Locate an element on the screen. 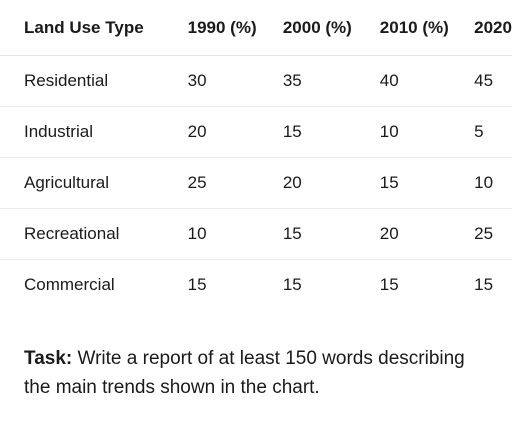  table-row: Industrial 20 15 10 5 is located at coordinates (256, 132).